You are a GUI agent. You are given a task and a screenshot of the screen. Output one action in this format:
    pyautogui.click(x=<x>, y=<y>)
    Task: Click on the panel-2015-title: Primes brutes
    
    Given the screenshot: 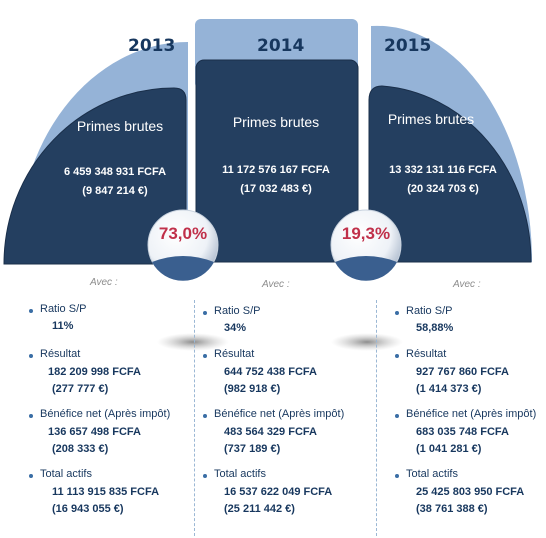 What is the action you would take?
    pyautogui.click(x=431, y=119)
    